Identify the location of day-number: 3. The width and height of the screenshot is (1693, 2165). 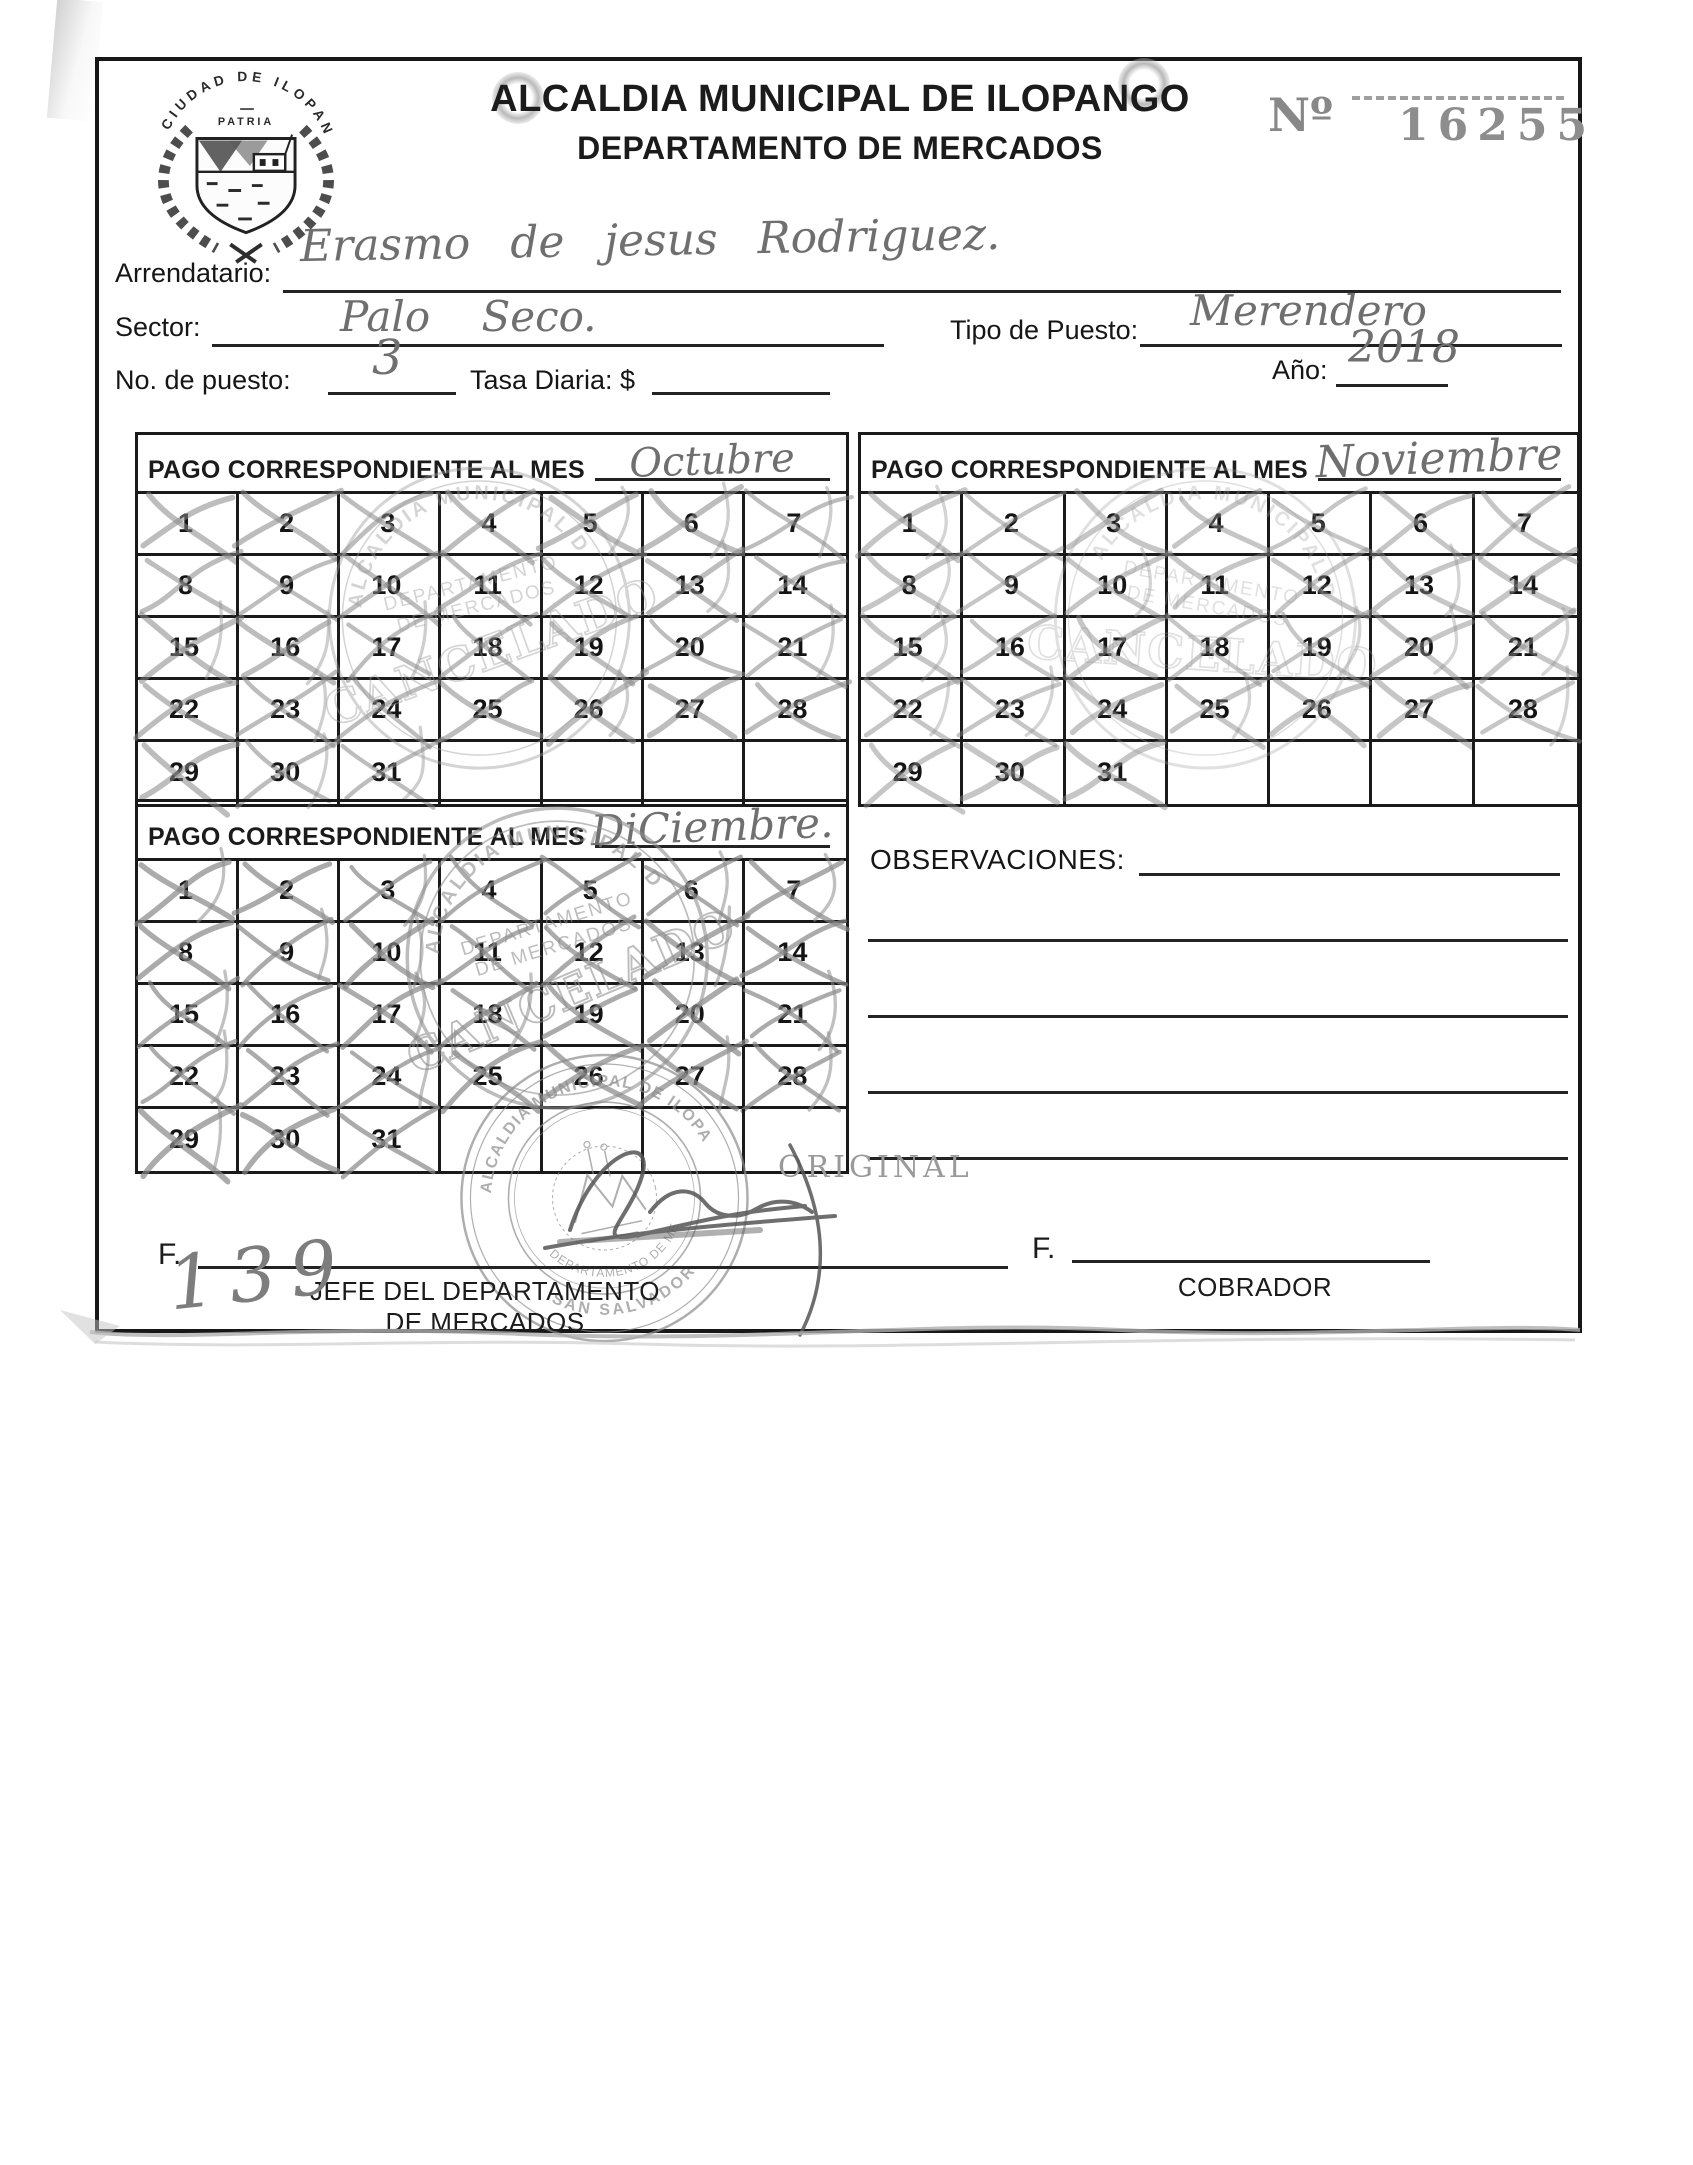
(388, 889).